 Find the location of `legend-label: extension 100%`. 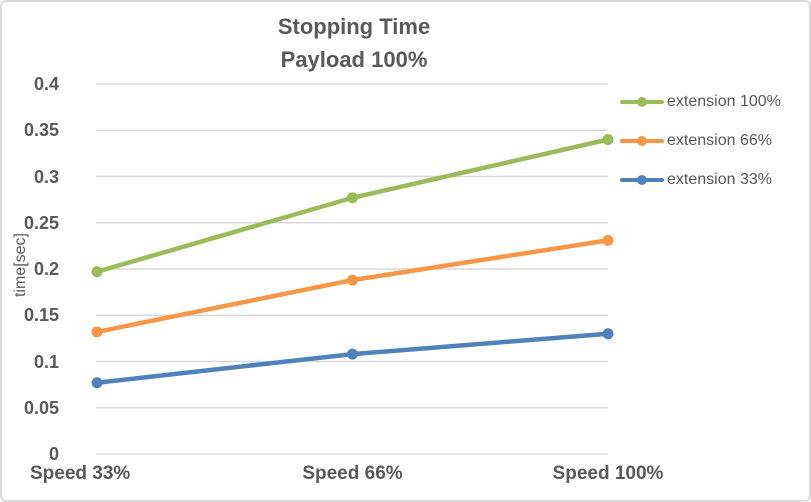

legend-label: extension 100% is located at coordinates (724, 101).